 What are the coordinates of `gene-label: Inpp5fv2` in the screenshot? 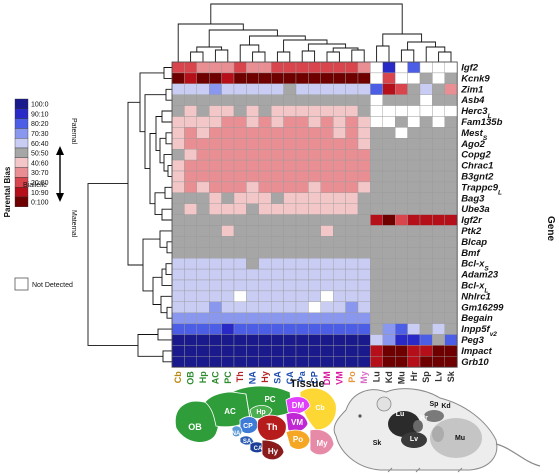 It's located at (479, 331).